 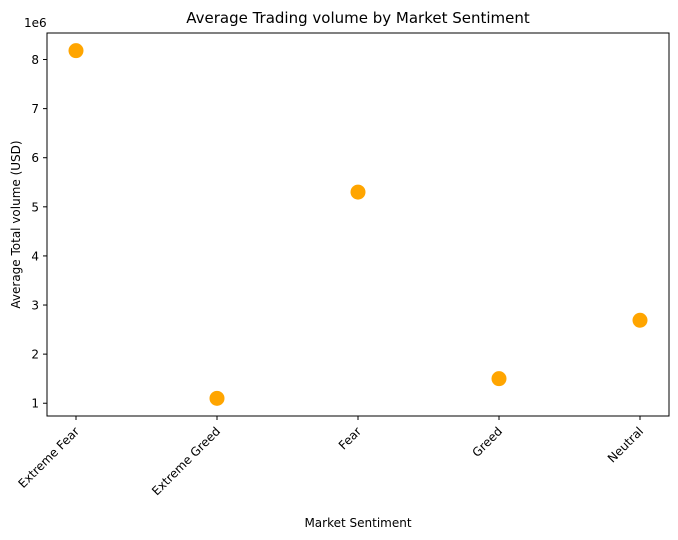 What do you see at coordinates (35, 306) in the screenshot?
I see `y-tick-label: 3` at bounding box center [35, 306].